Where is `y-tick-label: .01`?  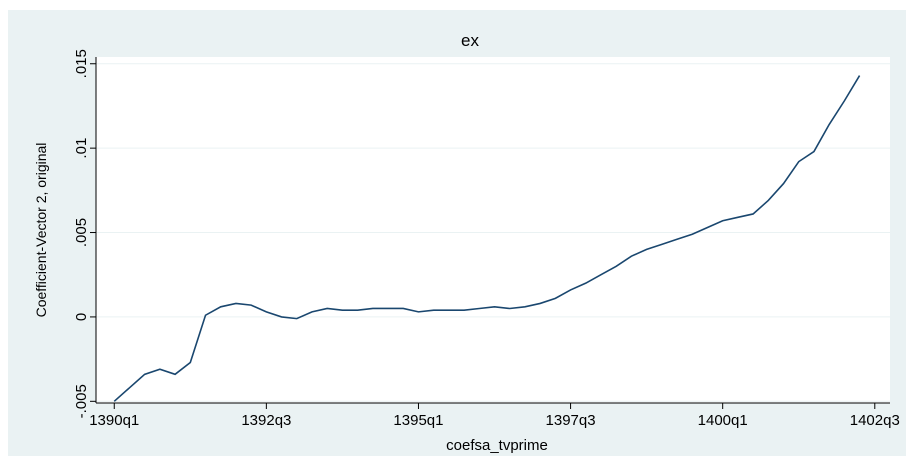 y-tick-label: .01 is located at coordinates (81, 148).